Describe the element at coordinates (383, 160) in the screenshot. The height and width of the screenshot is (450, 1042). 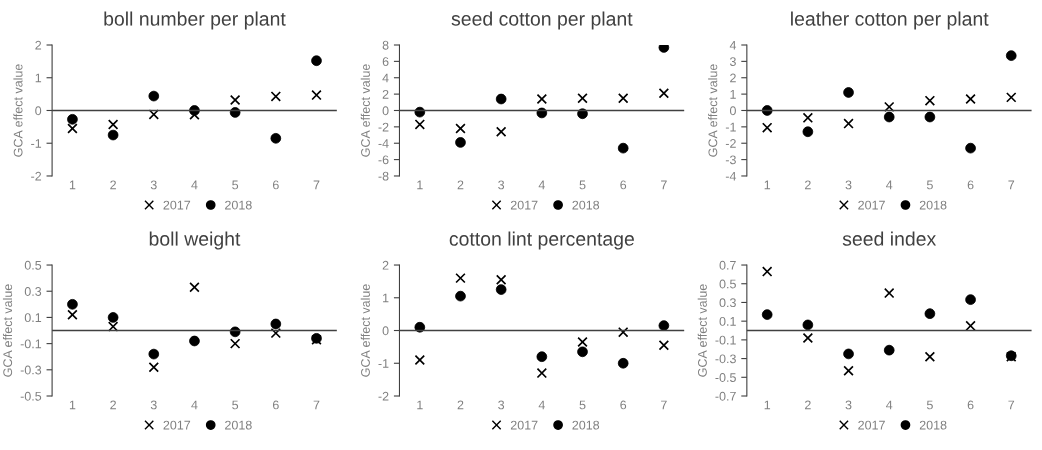
I see `y-tick-label: -6` at that location.